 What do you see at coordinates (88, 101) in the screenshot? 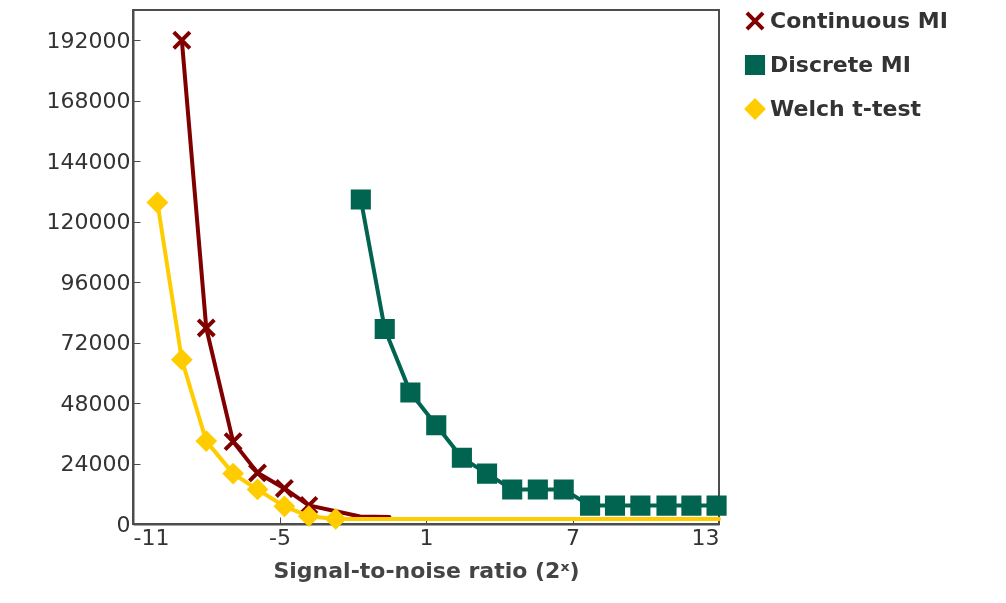
I see `y-tick-label: 168000` at bounding box center [88, 101].